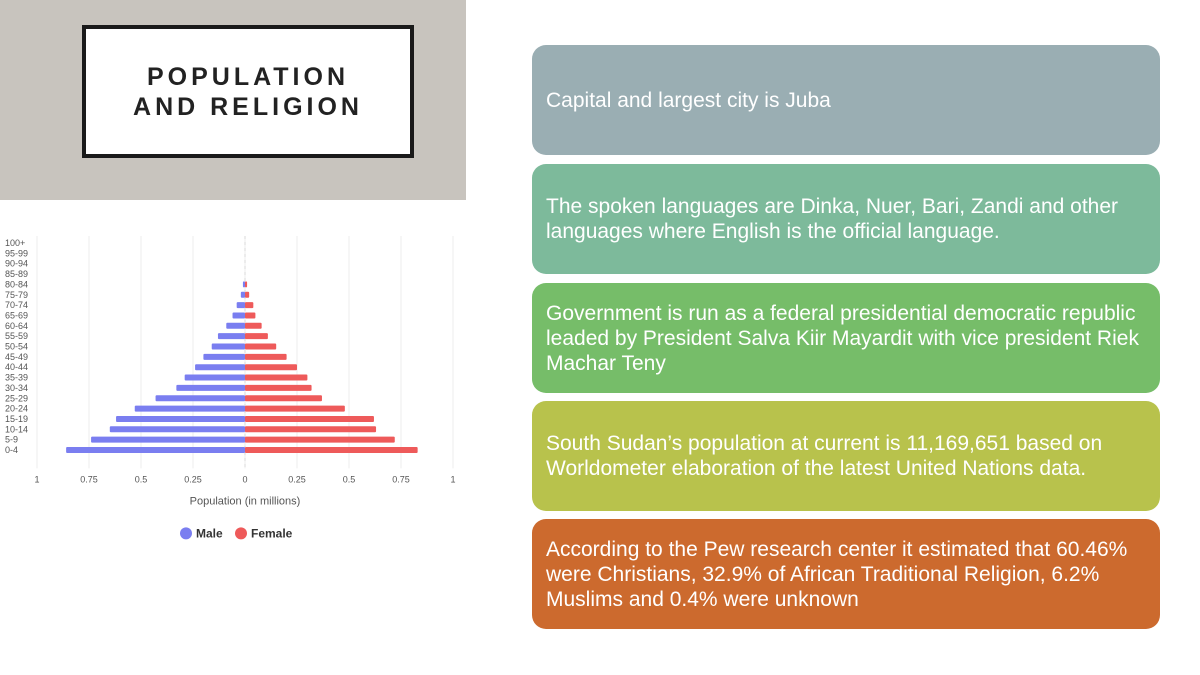  Describe the element at coordinates (16, 367) in the screenshot. I see `age-group-label: 40-44` at that location.